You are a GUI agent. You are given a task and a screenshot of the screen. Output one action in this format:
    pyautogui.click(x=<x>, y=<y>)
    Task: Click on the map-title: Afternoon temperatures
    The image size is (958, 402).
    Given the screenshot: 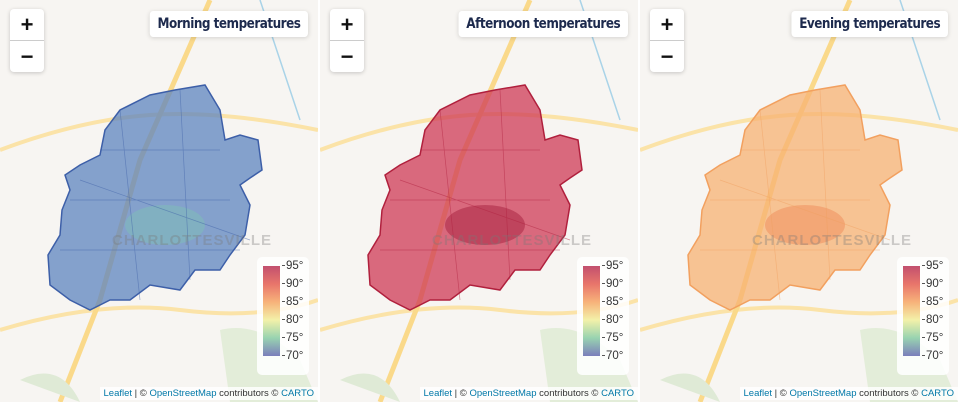 What is the action you would take?
    pyautogui.click(x=543, y=24)
    